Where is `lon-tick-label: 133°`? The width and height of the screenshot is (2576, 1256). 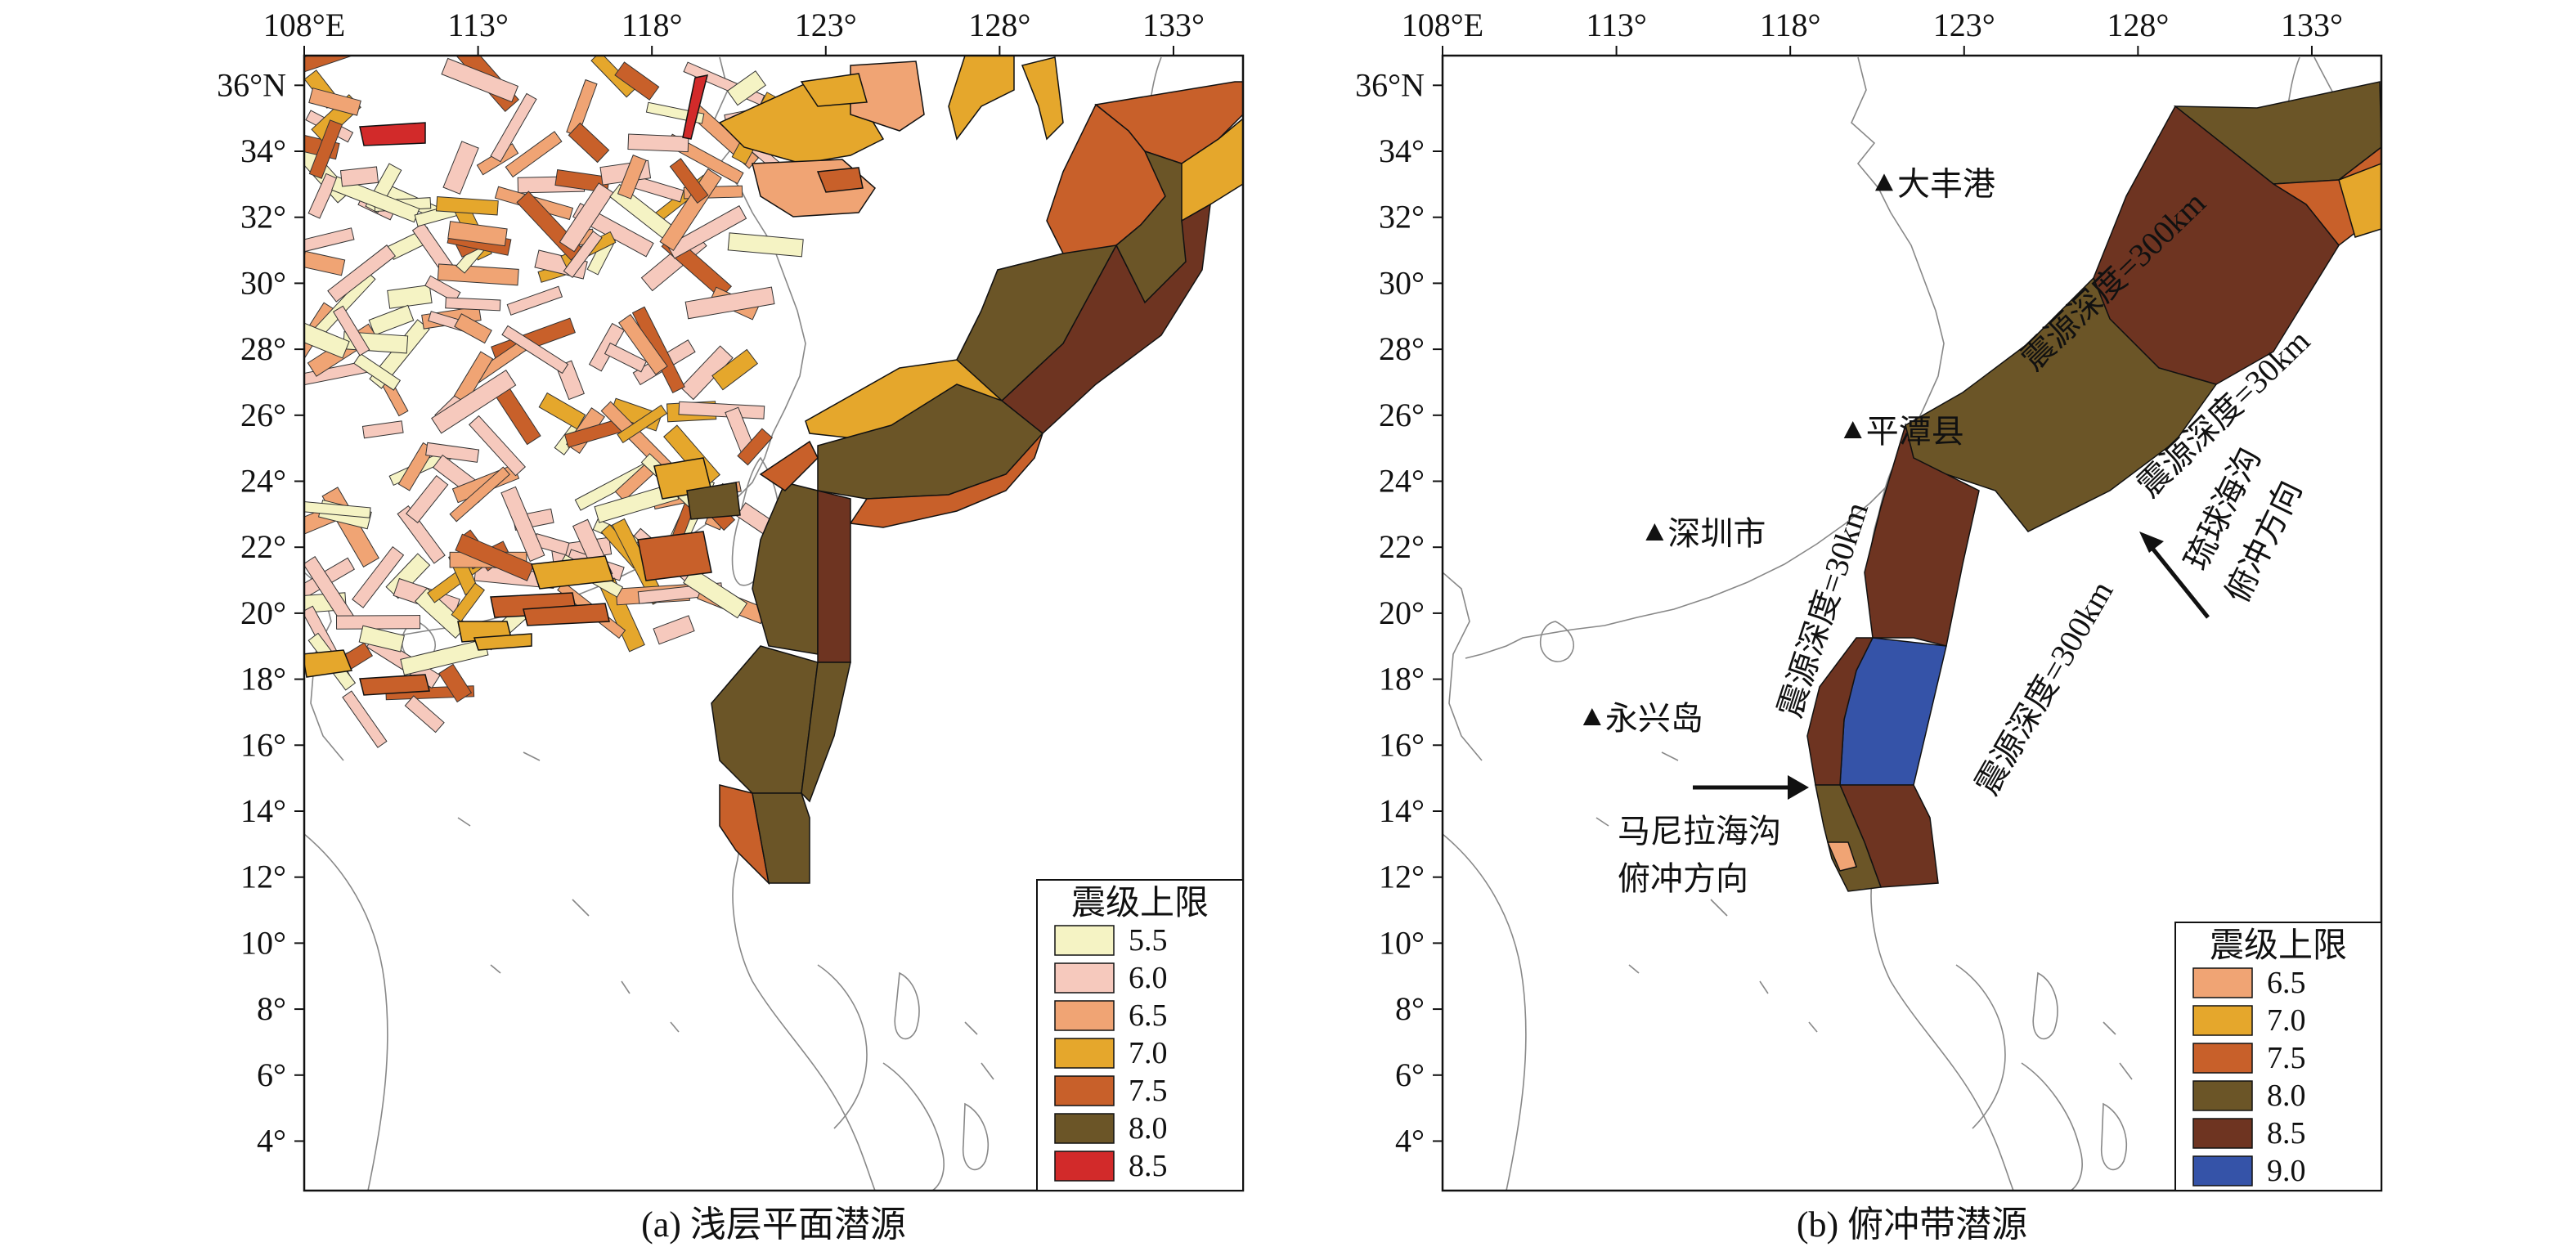
lon-tick-label: 133° is located at coordinates (2312, 25).